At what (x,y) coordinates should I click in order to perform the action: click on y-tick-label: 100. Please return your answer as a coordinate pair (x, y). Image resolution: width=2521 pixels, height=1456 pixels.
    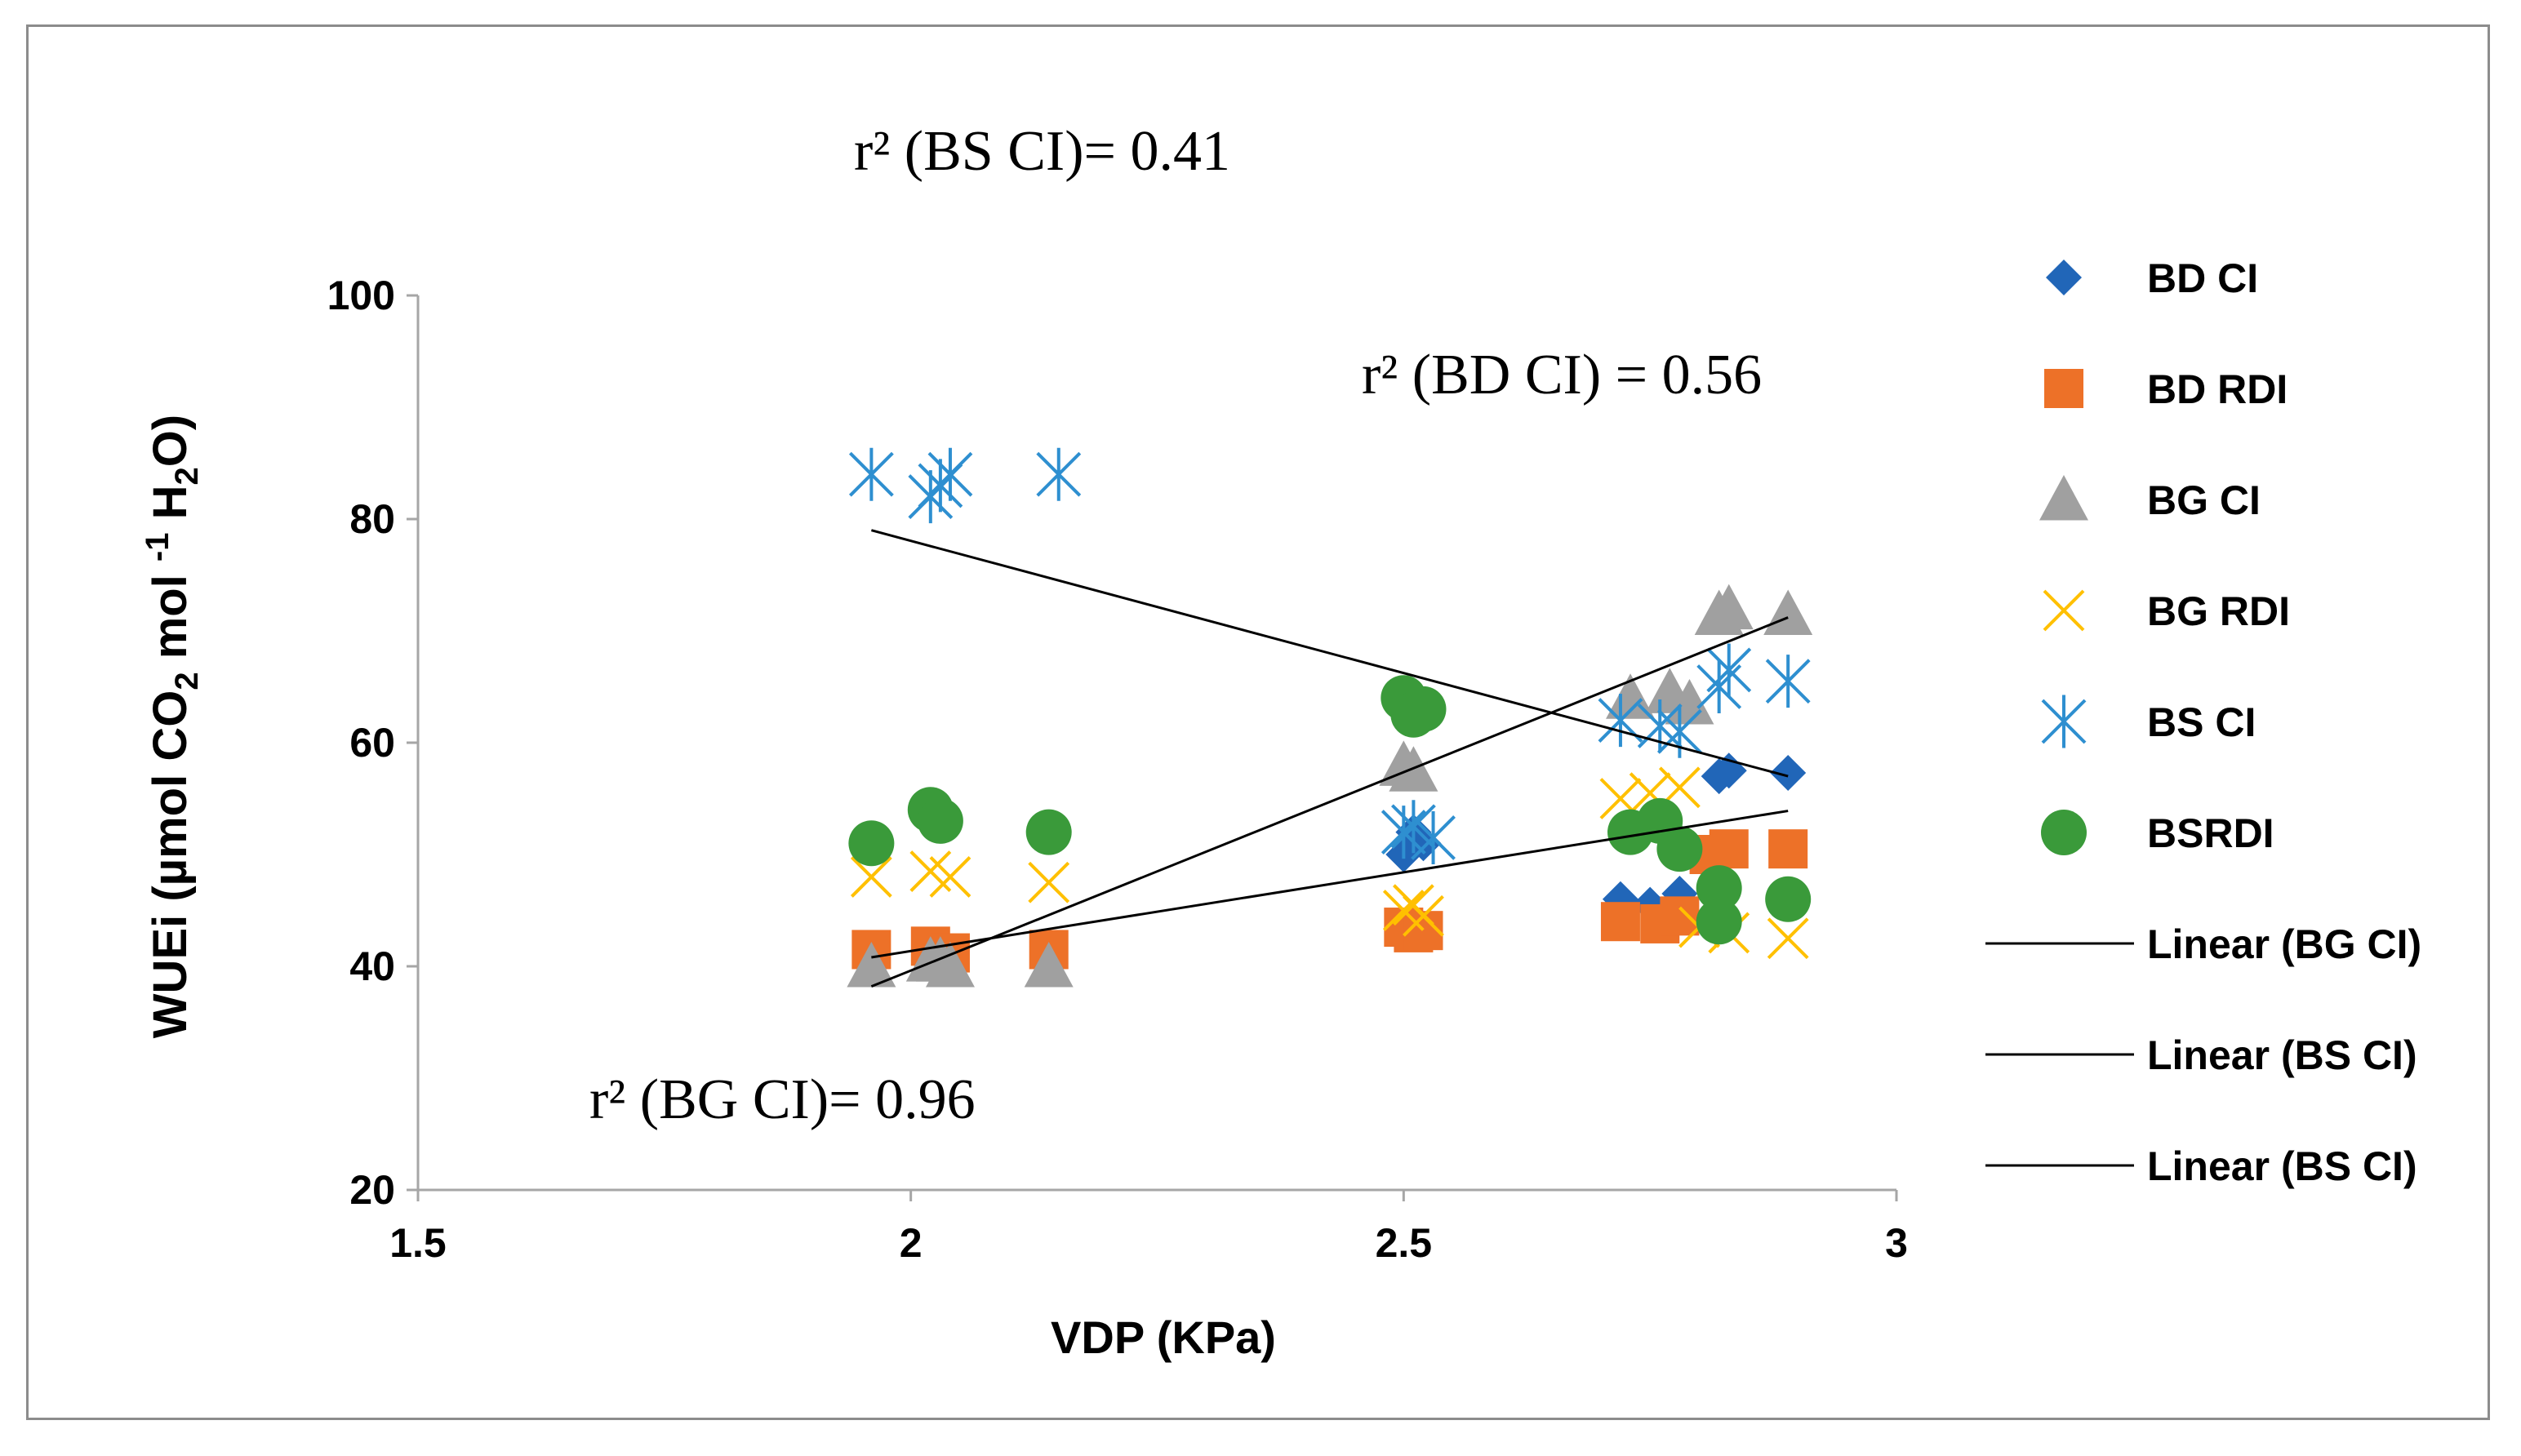
    Looking at the image, I should click on (361, 295).